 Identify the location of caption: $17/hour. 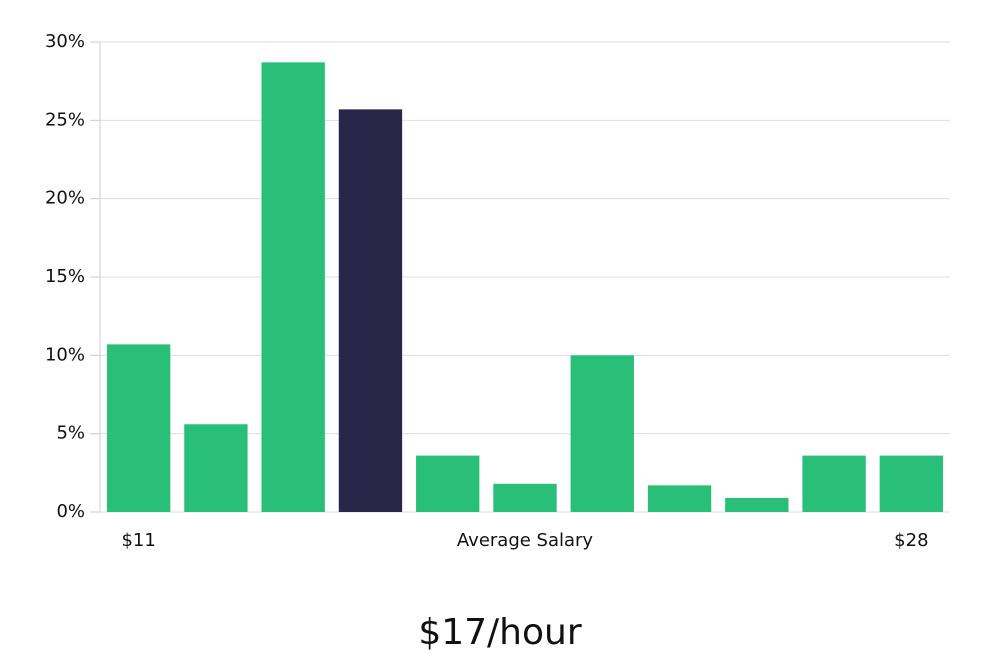
(500, 632).